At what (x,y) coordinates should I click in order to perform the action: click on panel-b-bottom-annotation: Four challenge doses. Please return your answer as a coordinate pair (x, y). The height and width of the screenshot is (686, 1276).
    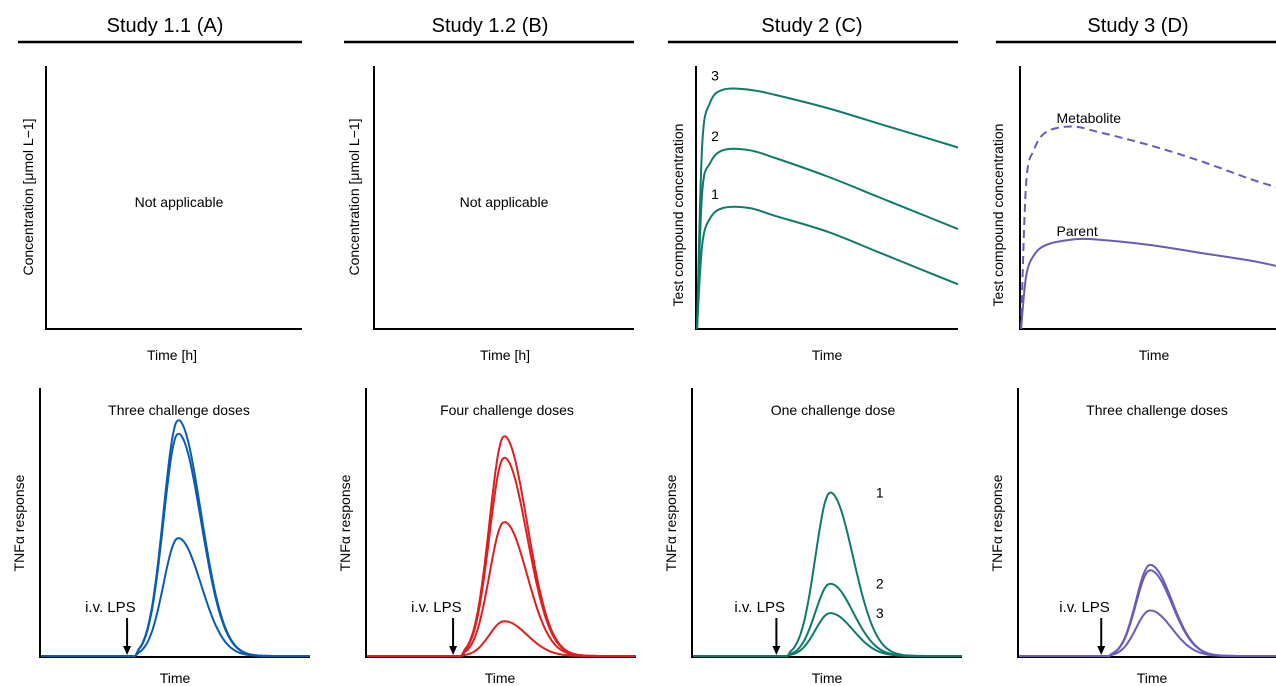
    Looking at the image, I should click on (507, 410).